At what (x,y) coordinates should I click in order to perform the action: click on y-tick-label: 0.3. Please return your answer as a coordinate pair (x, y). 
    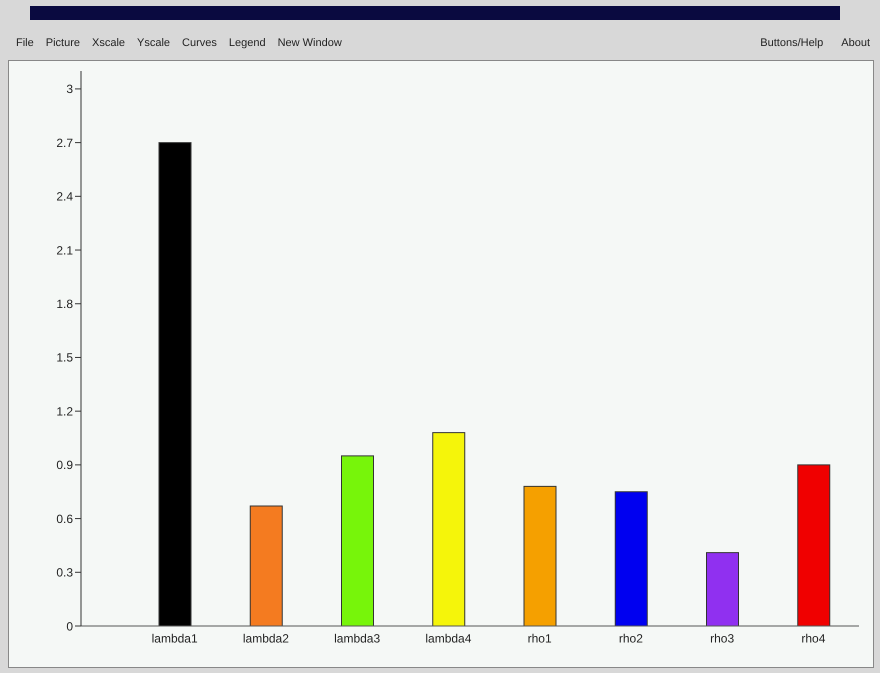
    Looking at the image, I should click on (65, 573).